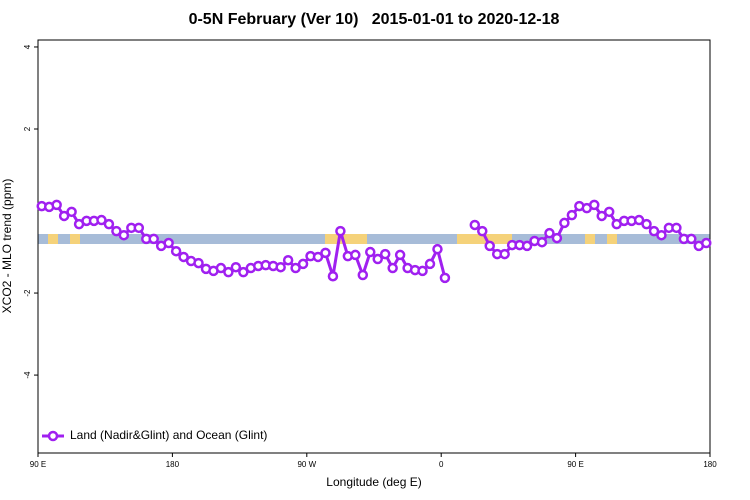 This screenshot has height=500, width=750. What do you see at coordinates (7, 246) in the screenshot?
I see `y-axis-title: XCO2 - MLO trend (ppm)` at bounding box center [7, 246].